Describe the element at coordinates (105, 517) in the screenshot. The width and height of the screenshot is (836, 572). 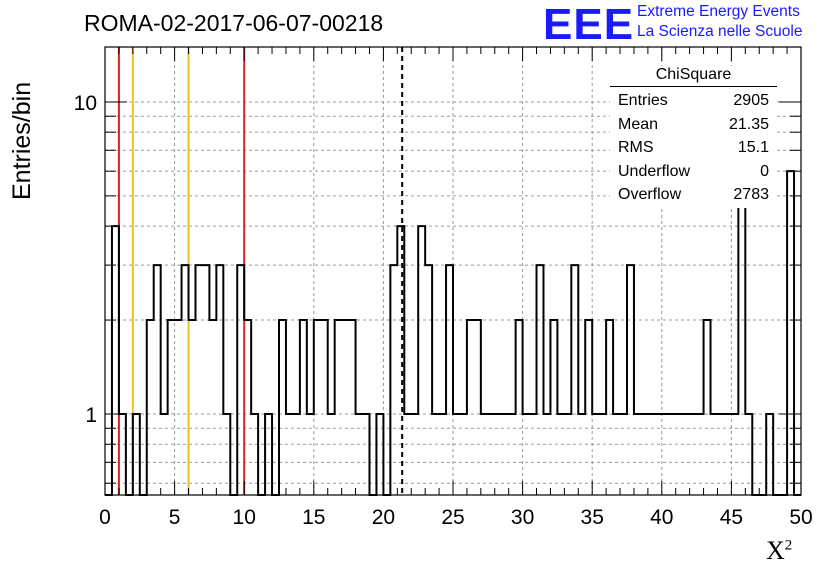
I see `x-tick-label: 0` at that location.